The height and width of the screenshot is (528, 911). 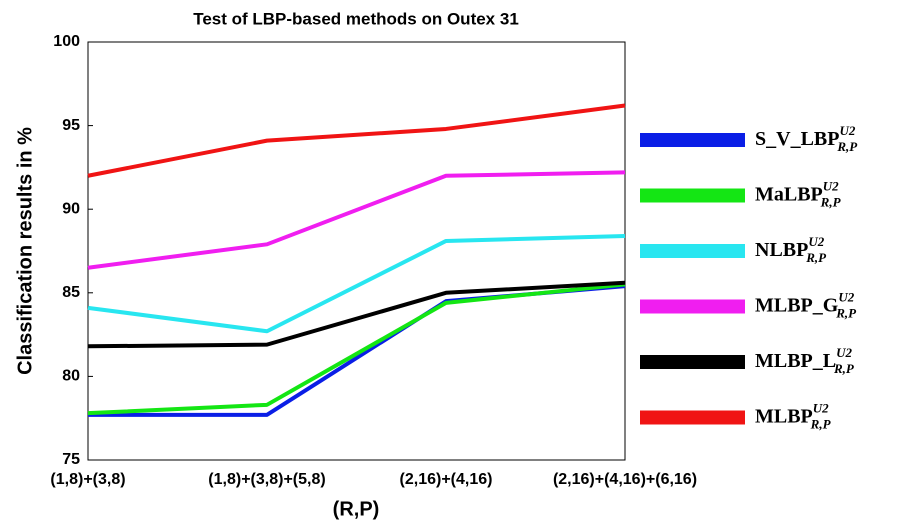 I want to click on legend-label: MLBPU2 R,P, so click(x=793, y=415).